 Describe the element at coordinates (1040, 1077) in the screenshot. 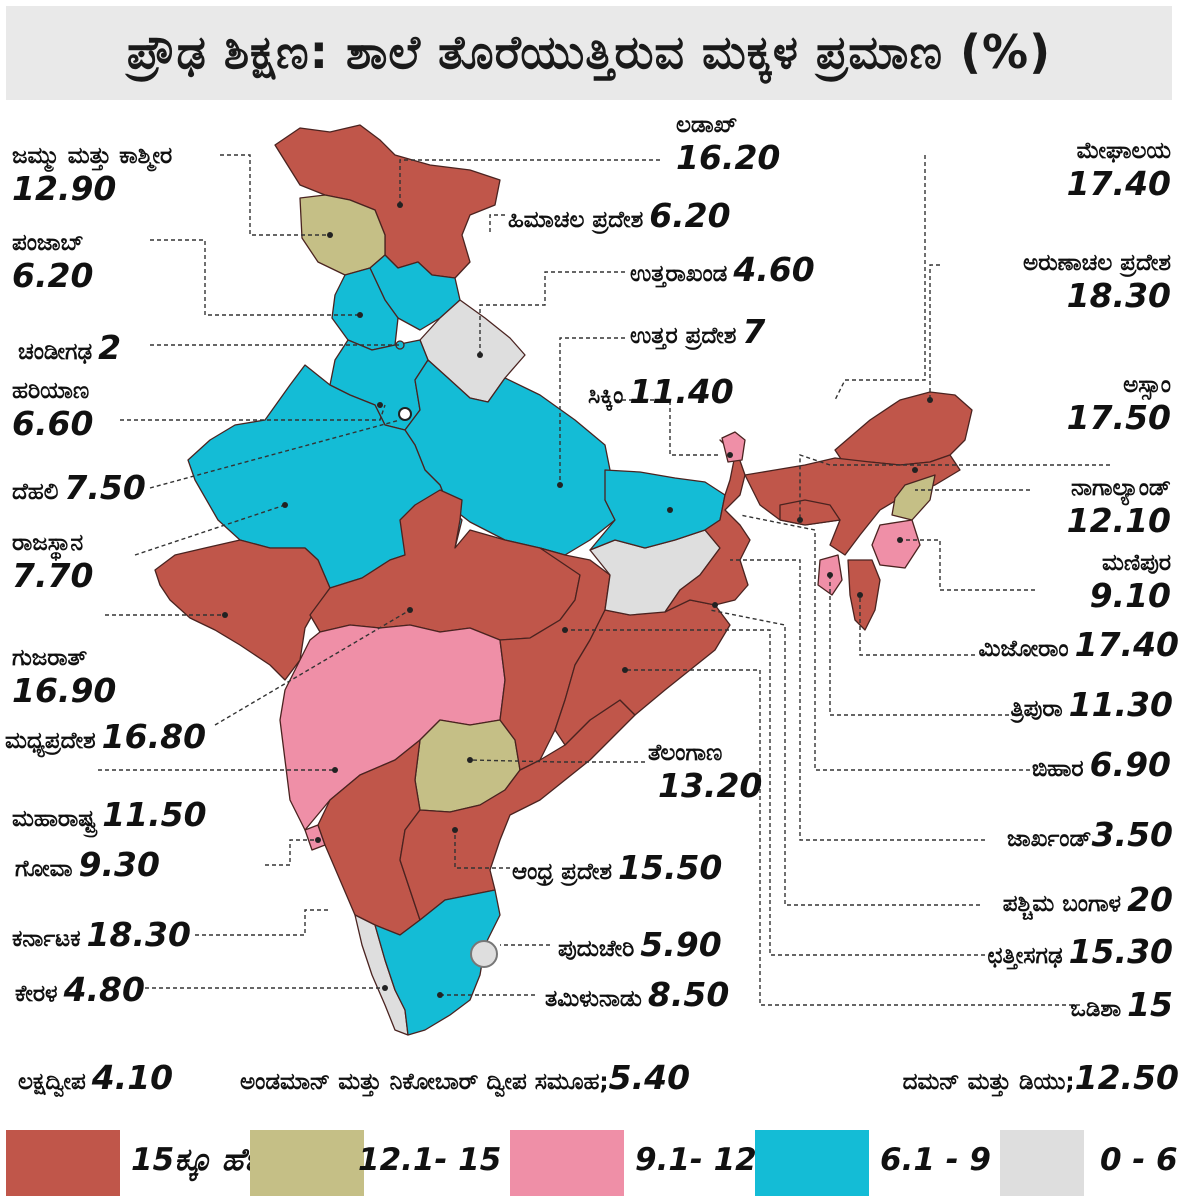

I see `label-daman: ದಮನ್ ಮತ್ತು ಡಿಯು;12.50` at that location.